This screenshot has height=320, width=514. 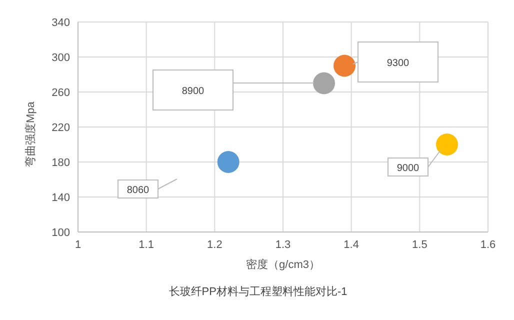 What do you see at coordinates (61, 198) in the screenshot?
I see `y-tick-label: 140` at bounding box center [61, 198].